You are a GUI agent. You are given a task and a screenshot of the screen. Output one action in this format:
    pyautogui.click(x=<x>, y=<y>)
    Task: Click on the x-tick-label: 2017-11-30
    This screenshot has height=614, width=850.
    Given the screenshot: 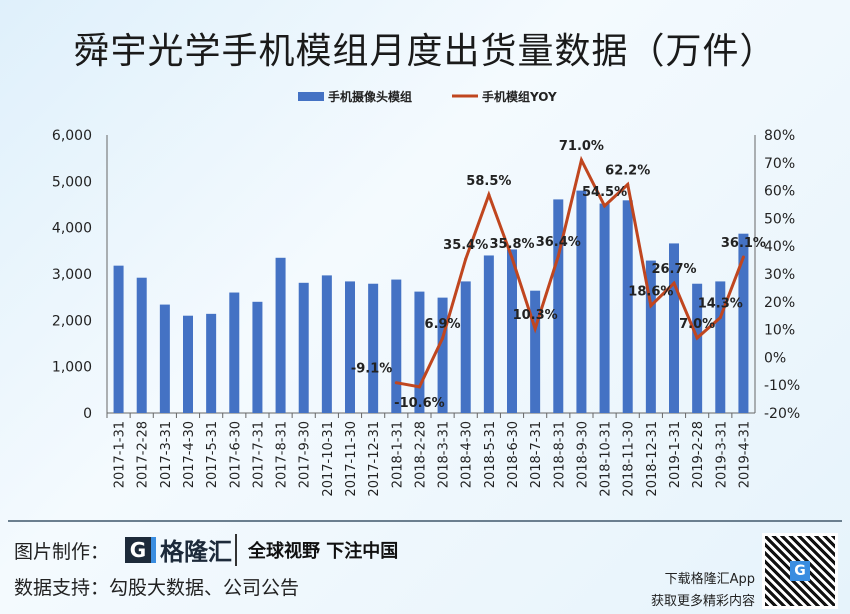 What is the action you would take?
    pyautogui.click(x=351, y=459)
    